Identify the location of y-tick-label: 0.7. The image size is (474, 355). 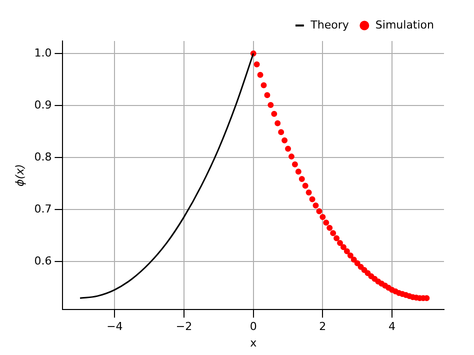
(43, 209).